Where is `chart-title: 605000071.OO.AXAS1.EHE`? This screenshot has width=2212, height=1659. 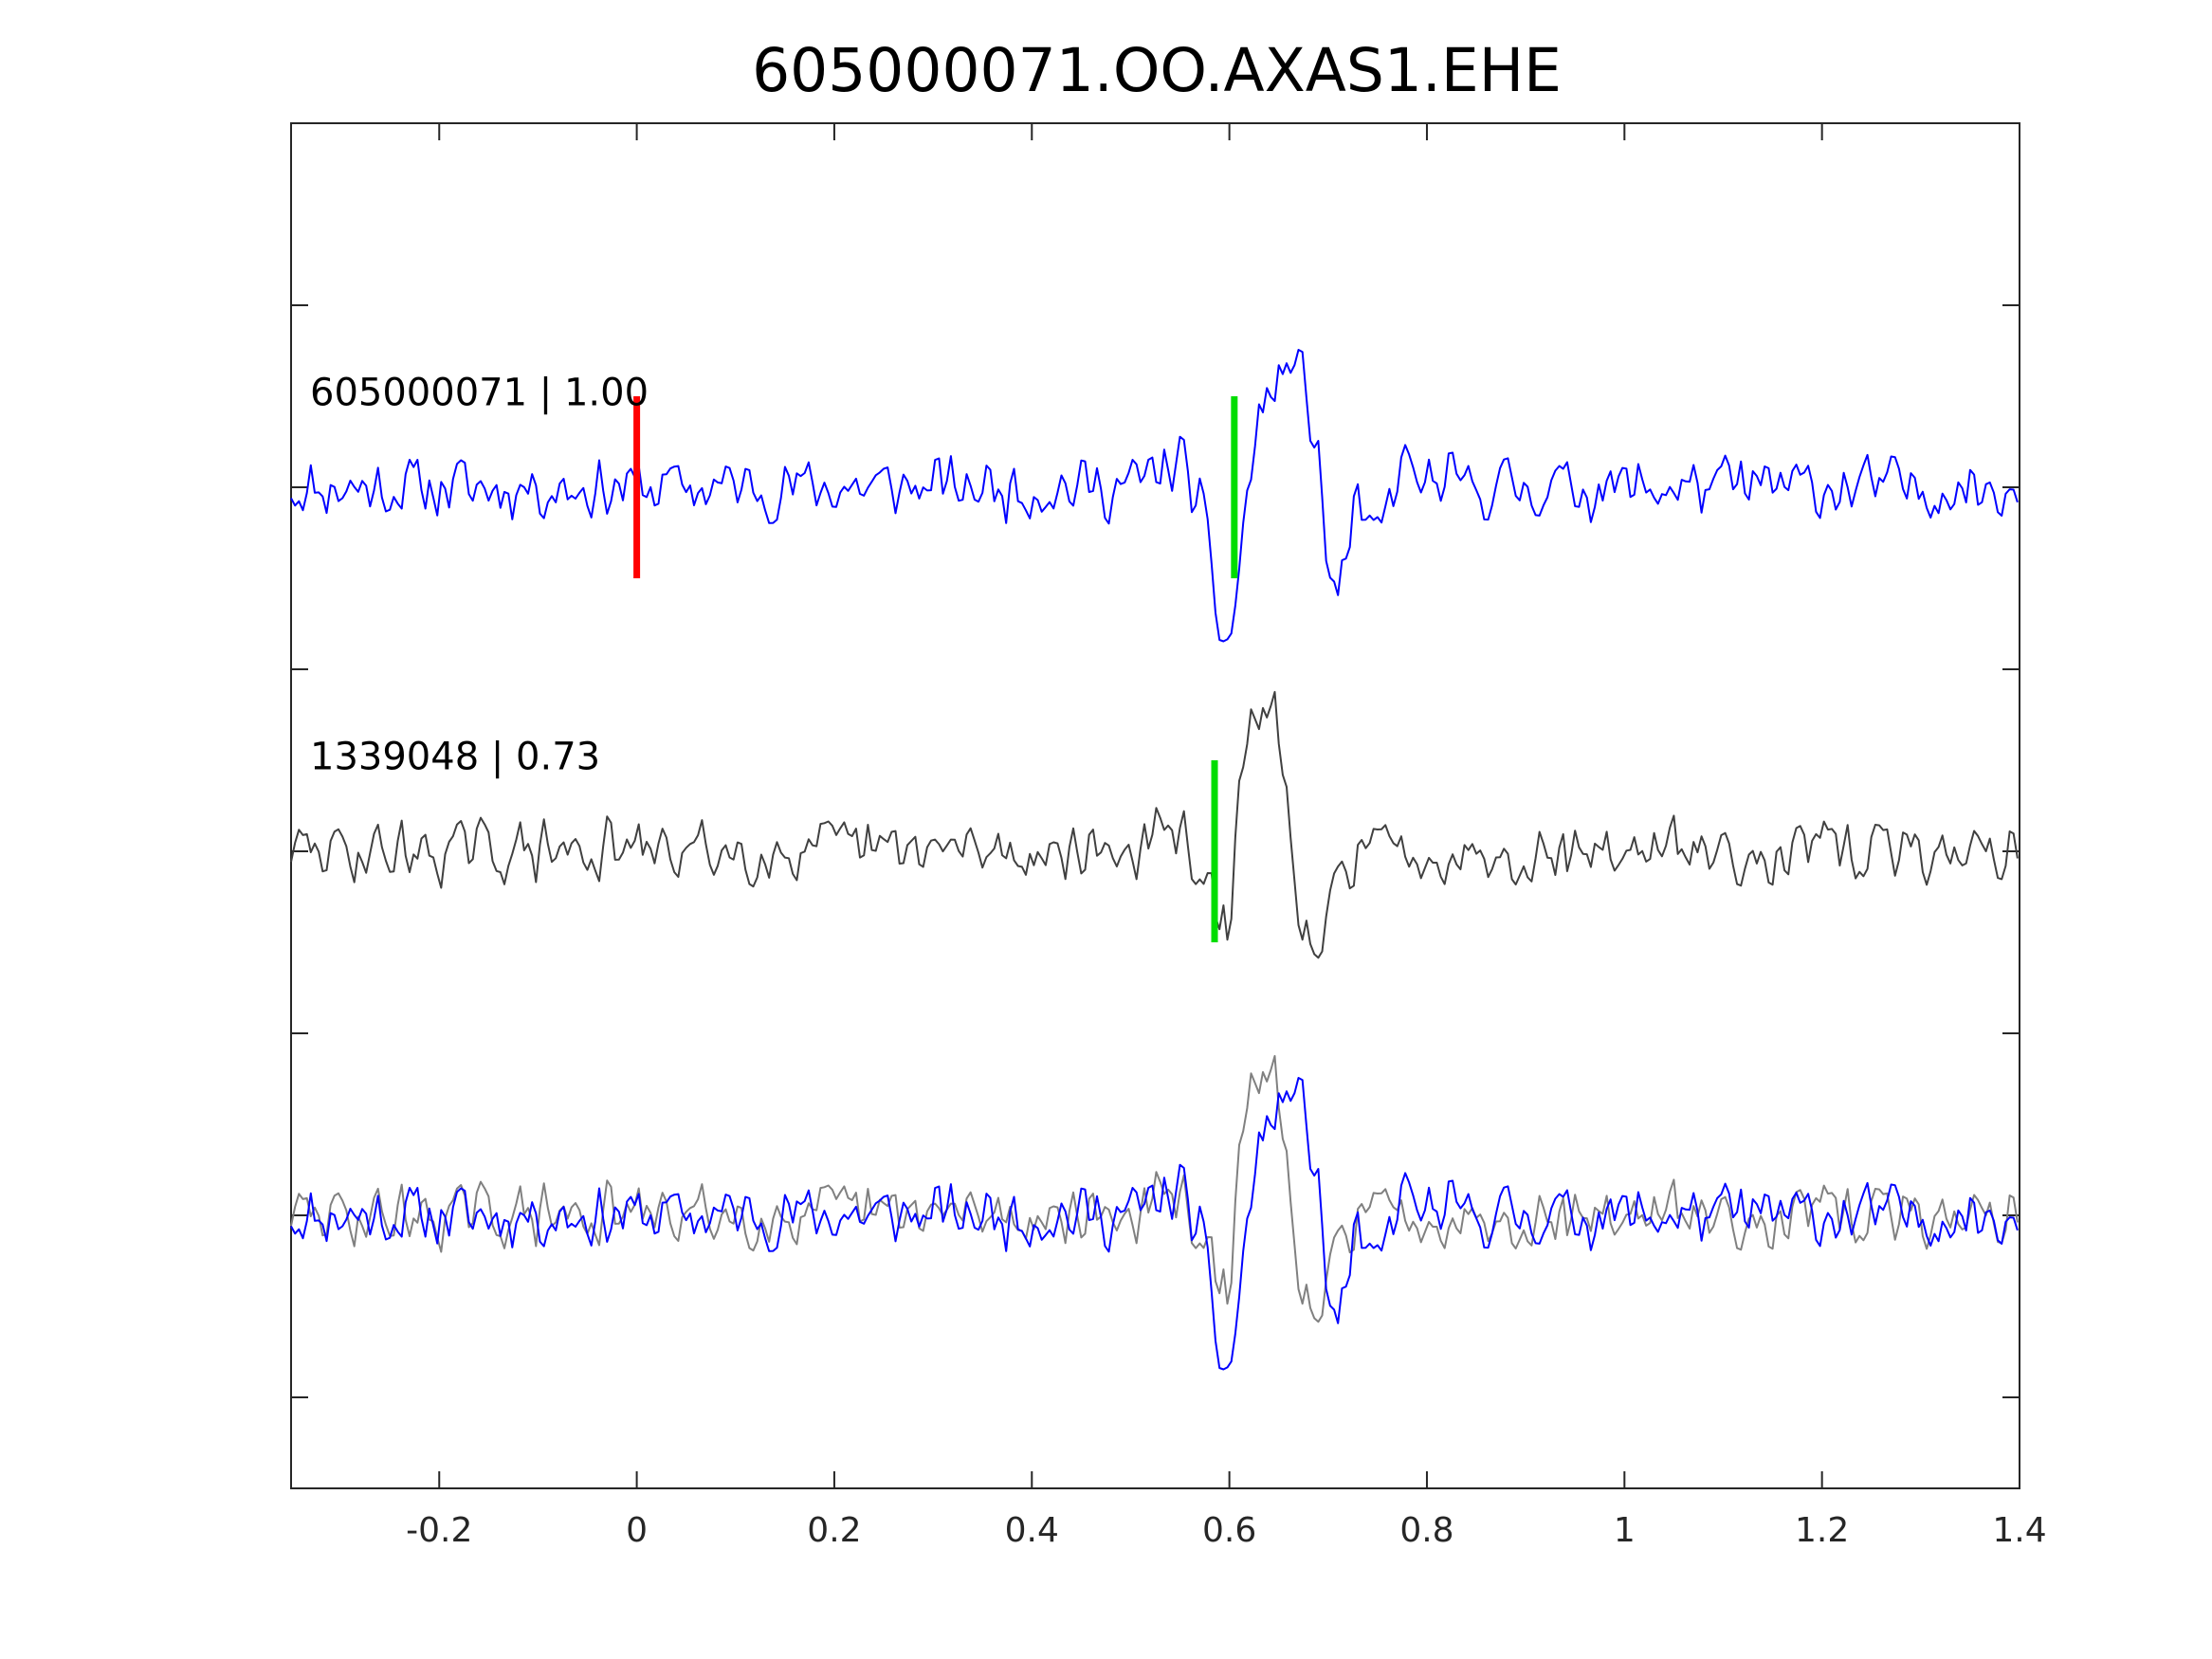
chart-title: 605000071.OO.AXAS1.EHE is located at coordinates (1157, 70).